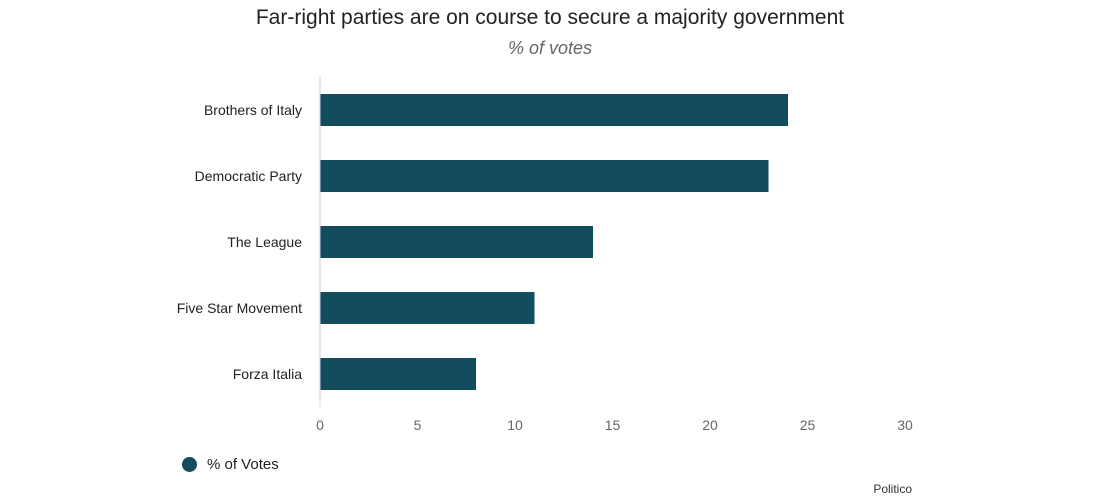 The width and height of the screenshot is (1100, 500). I want to click on x-tick-label: 0, so click(320, 425).